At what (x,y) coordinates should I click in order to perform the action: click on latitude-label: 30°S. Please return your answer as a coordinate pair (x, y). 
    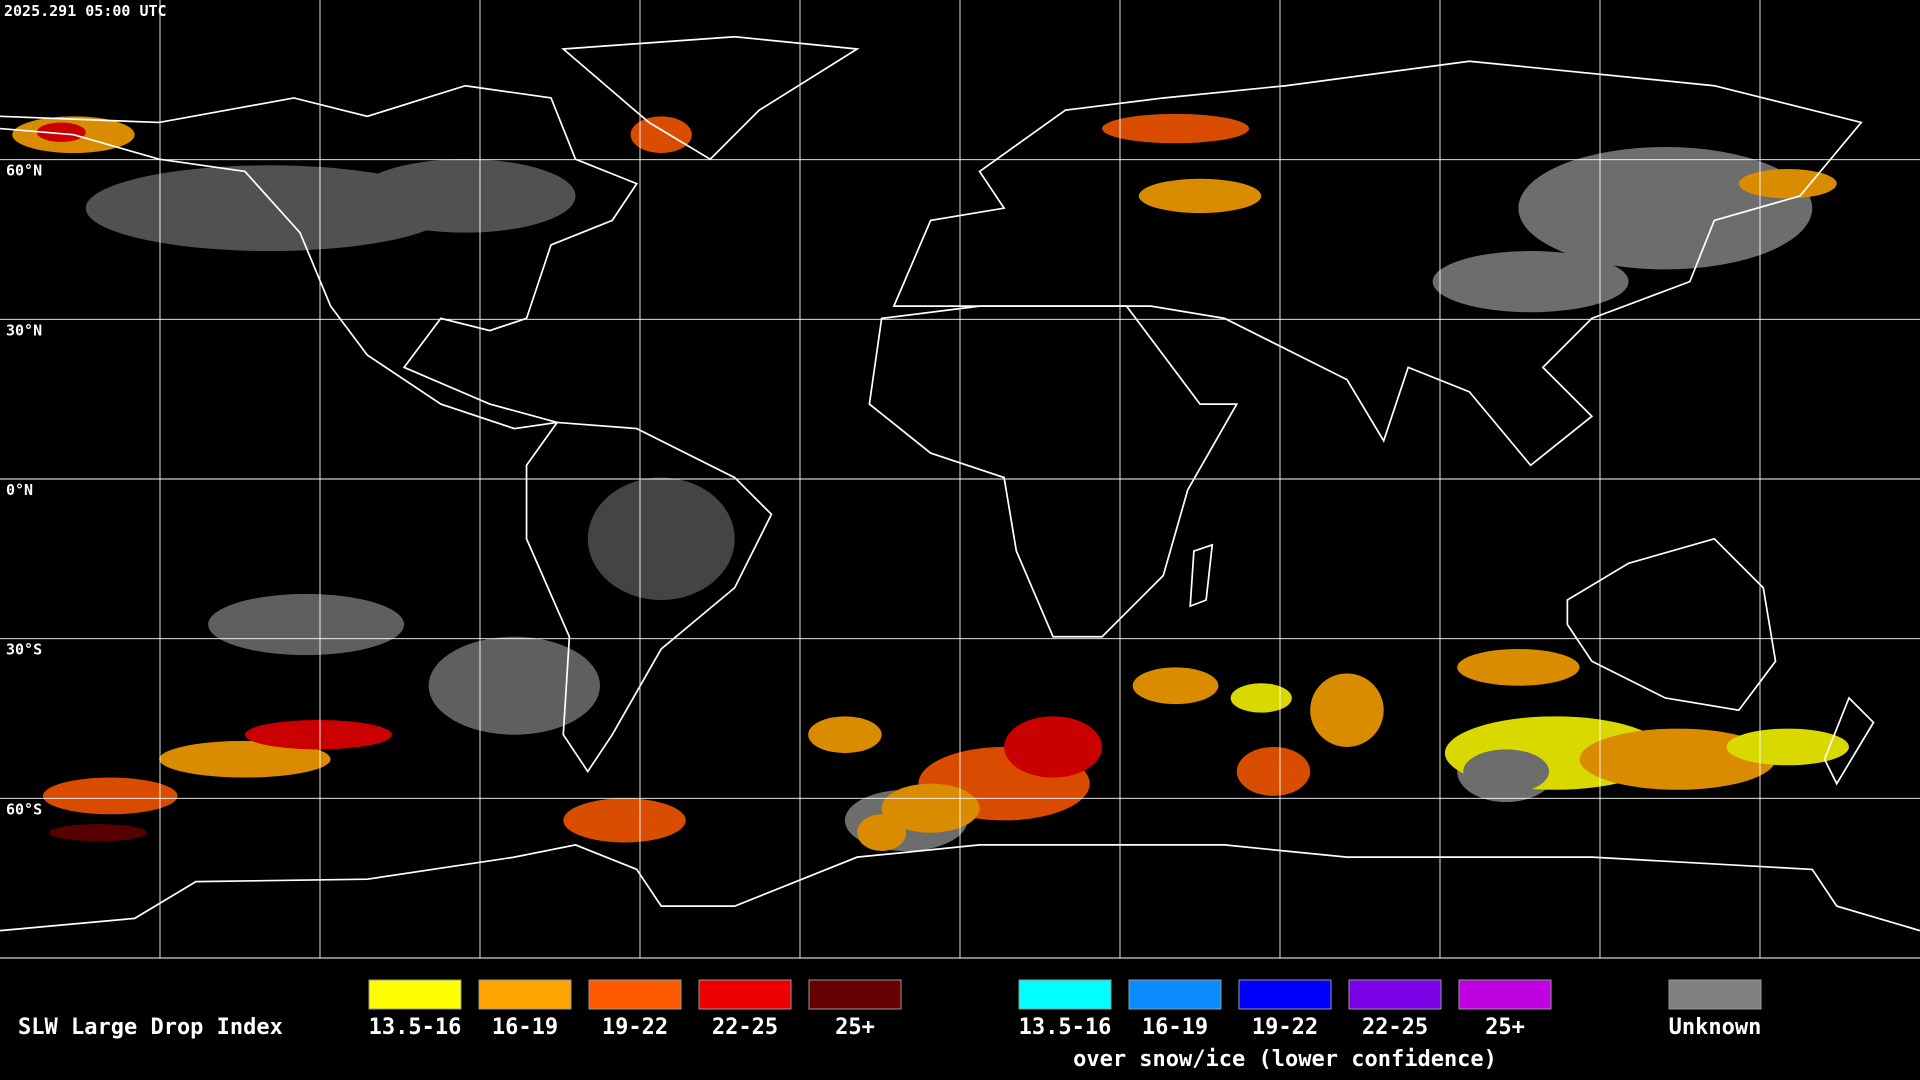
    Looking at the image, I should click on (24, 650).